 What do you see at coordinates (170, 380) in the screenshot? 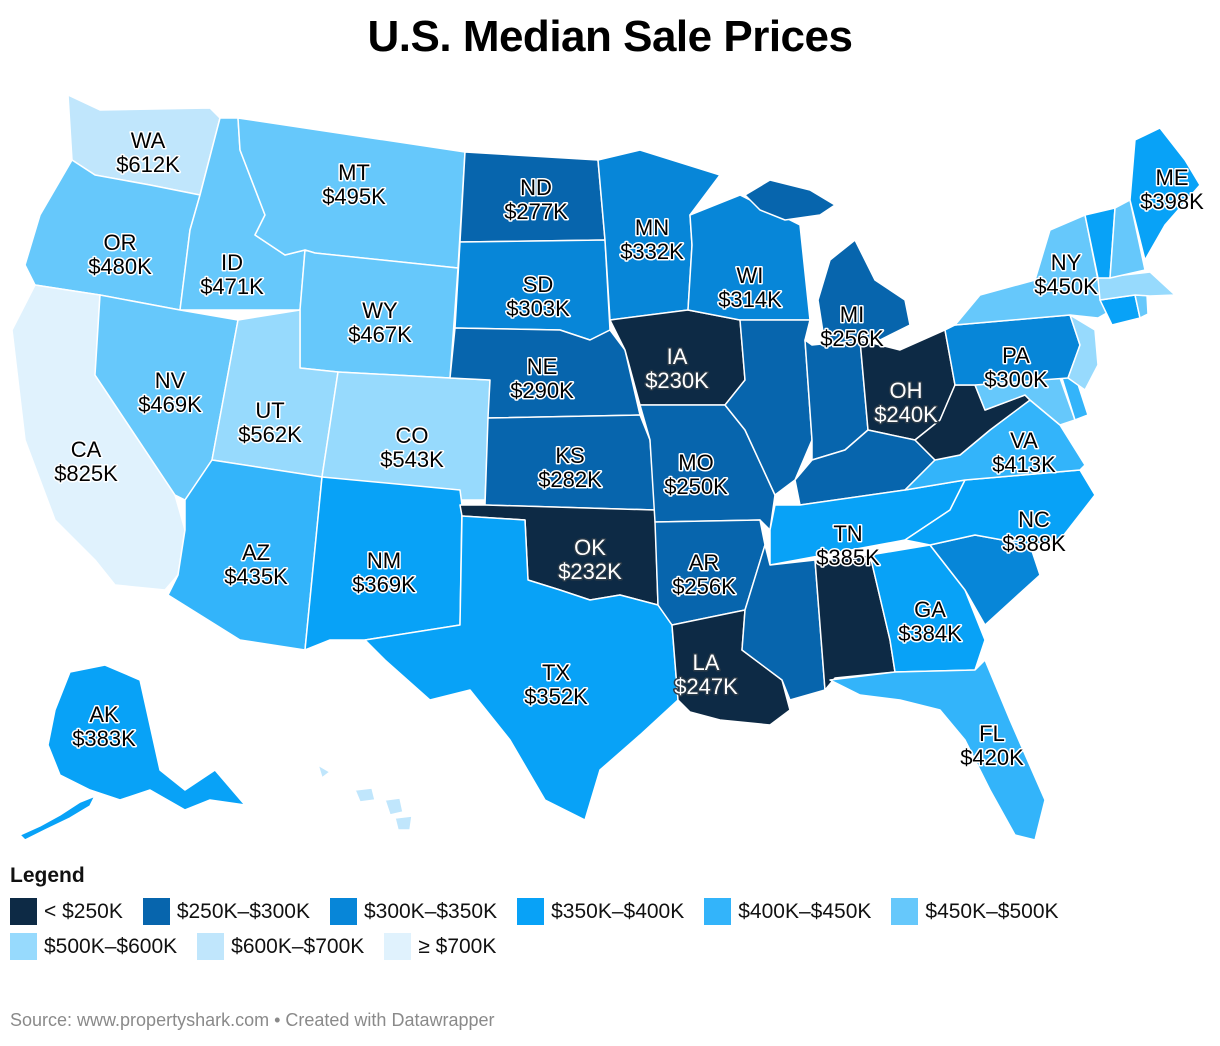
I see `state-label-nv: NV` at bounding box center [170, 380].